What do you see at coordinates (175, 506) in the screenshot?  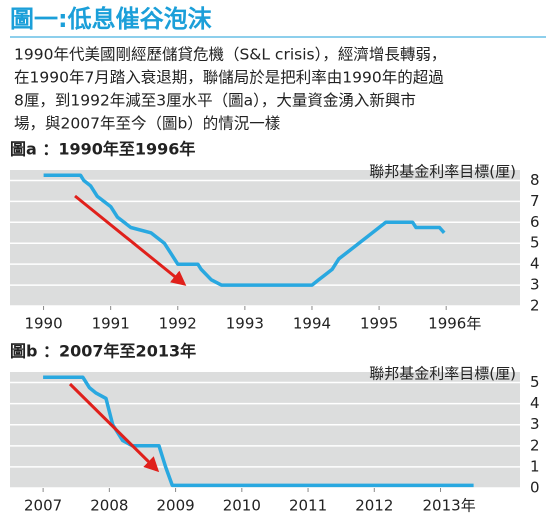 I see `x-tick-label: 2009` at bounding box center [175, 506].